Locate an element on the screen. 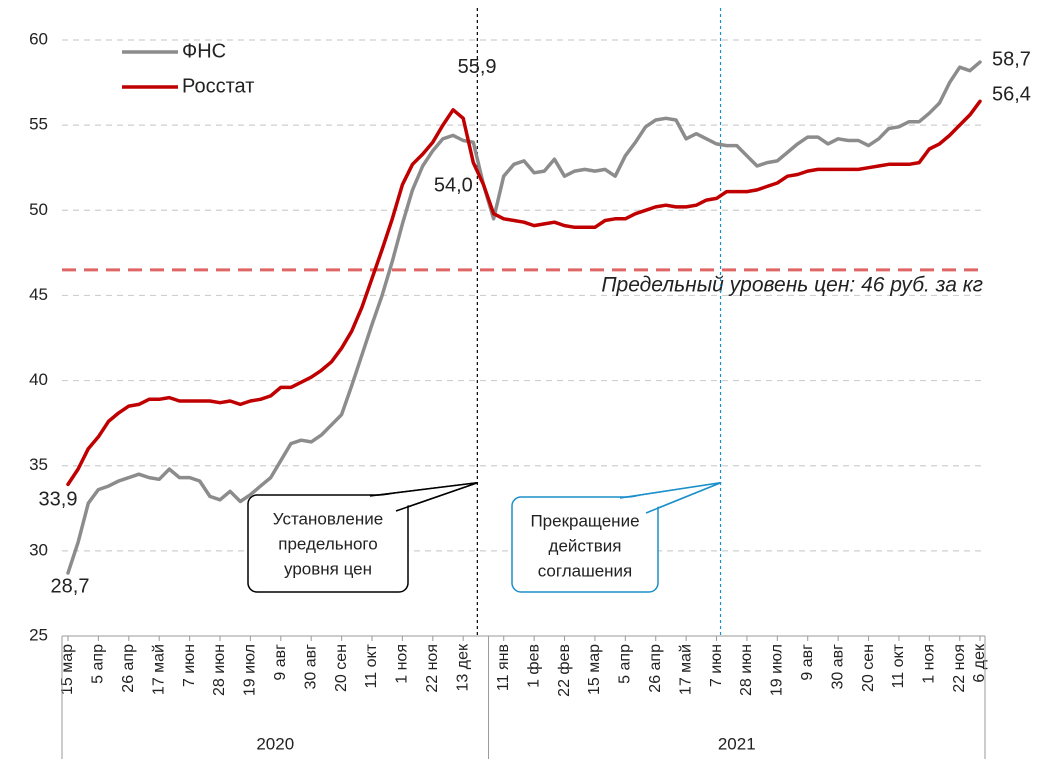 Image resolution: width=1042 pixels, height=759 pixels. callout-text: Прекращение is located at coordinates (584, 520).